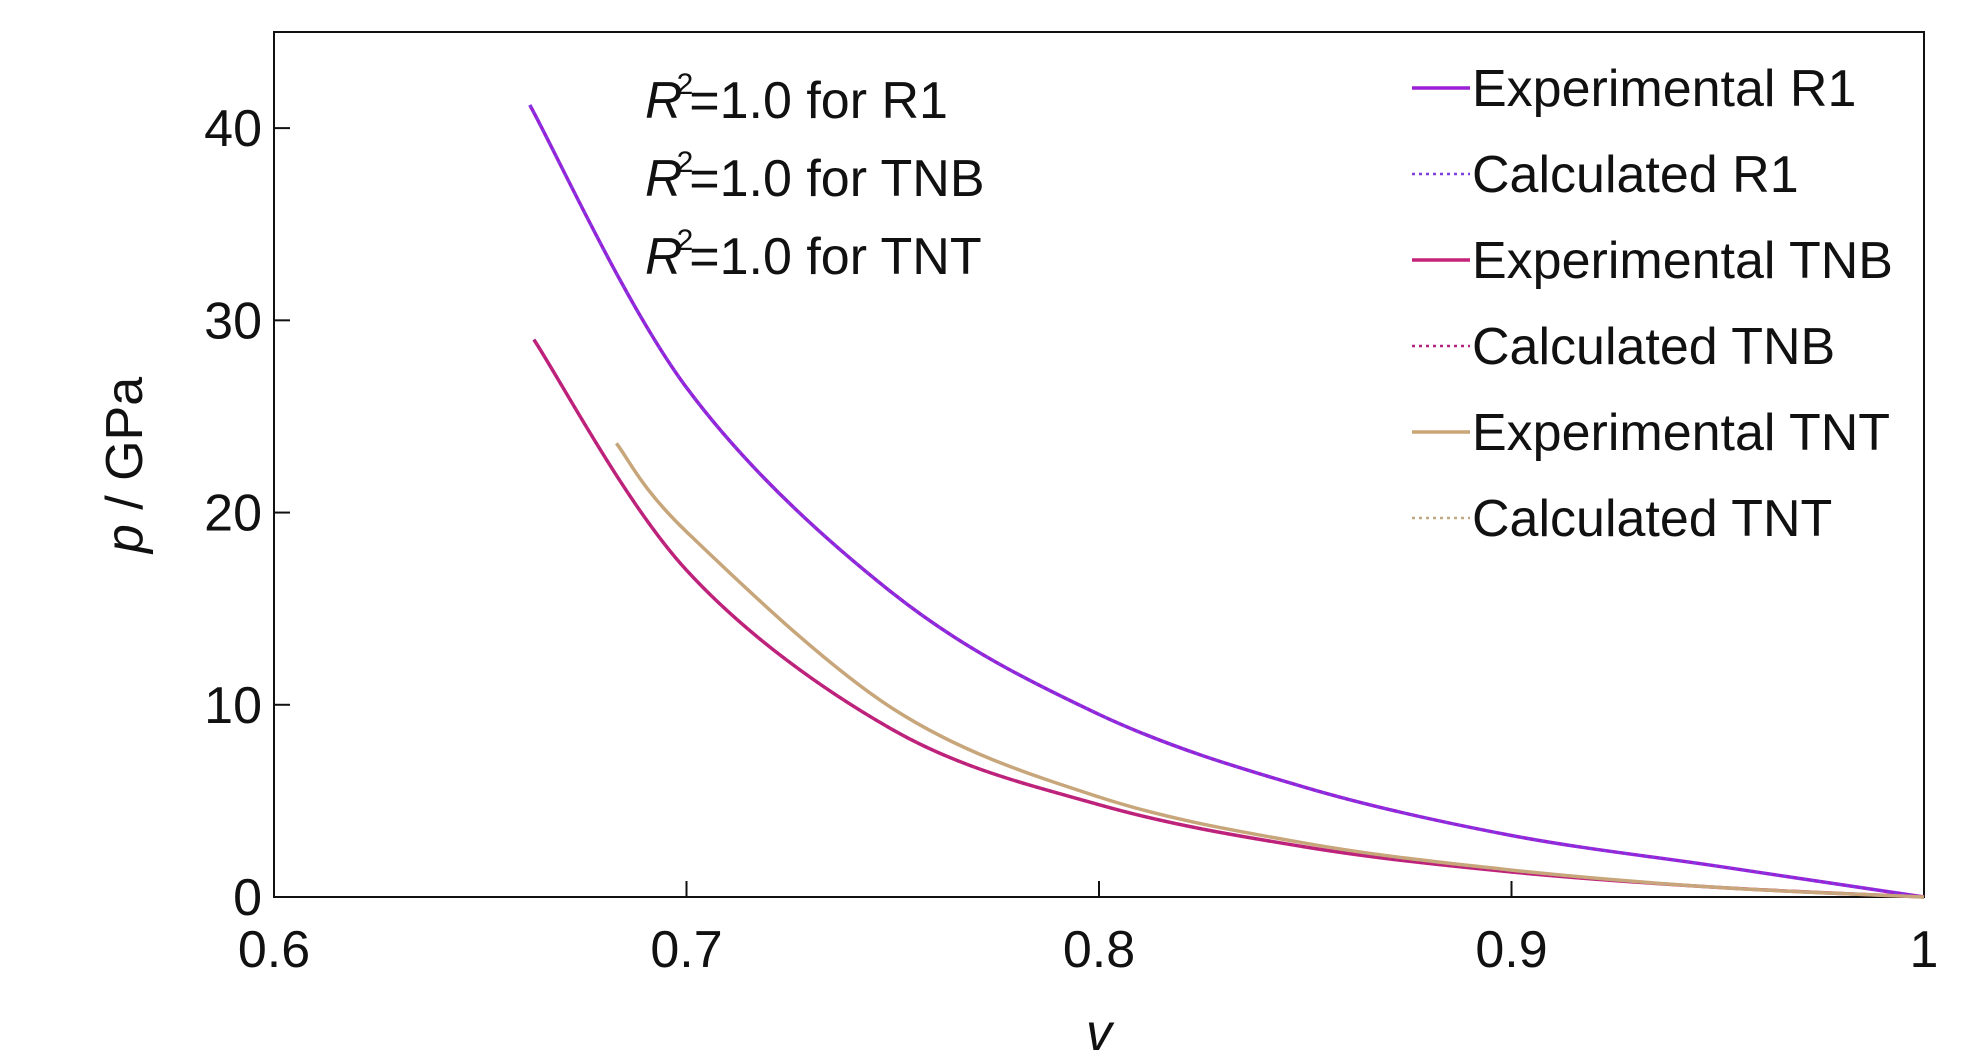  I want to click on r-squared-annotation: R2=1.0 for R1, so click(796, 99).